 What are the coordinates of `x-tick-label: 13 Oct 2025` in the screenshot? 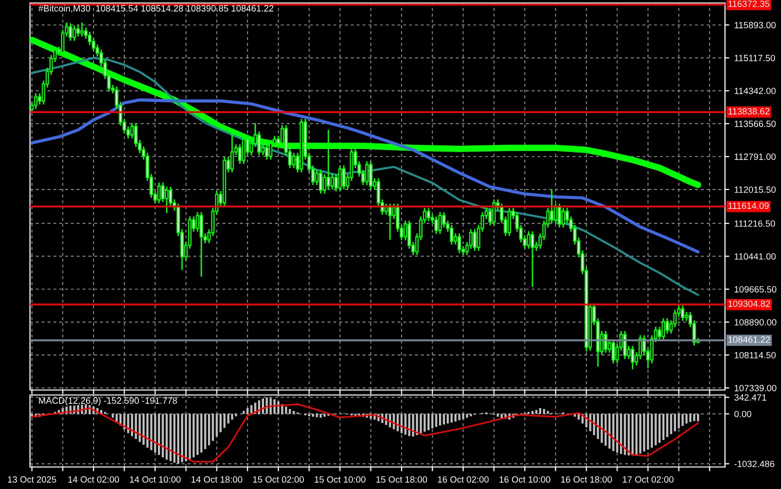 It's located at (32, 479).